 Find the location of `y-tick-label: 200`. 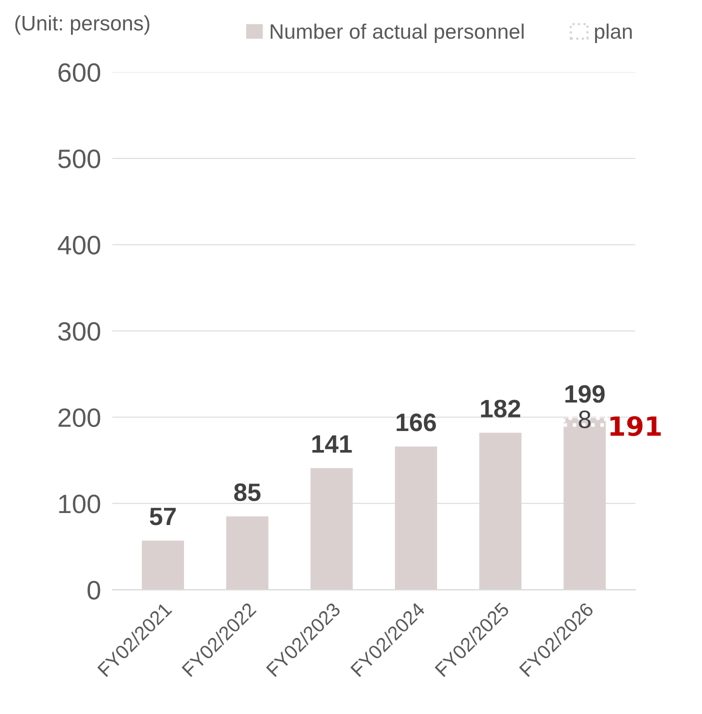

y-tick-label: 200 is located at coordinates (79, 418).